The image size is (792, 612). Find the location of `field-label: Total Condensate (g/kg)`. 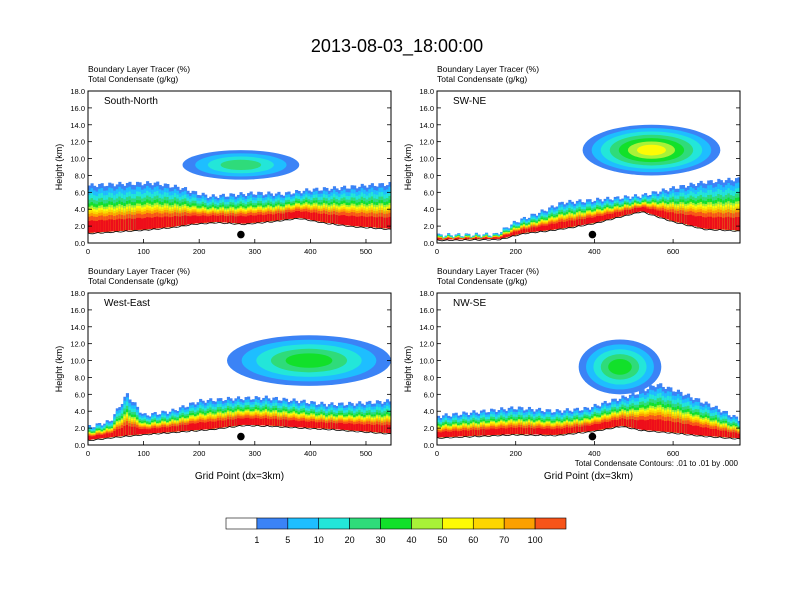

field-label: Total Condensate (g/kg) is located at coordinates (482, 79).